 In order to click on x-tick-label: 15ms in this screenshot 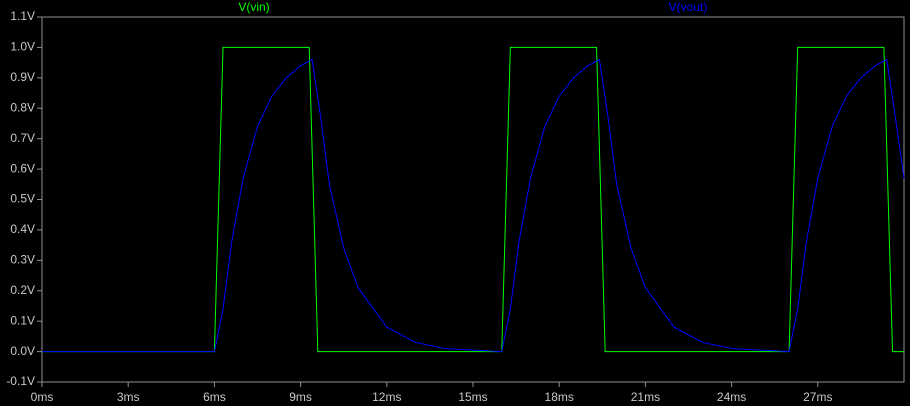, I will do `click(472, 397)`.